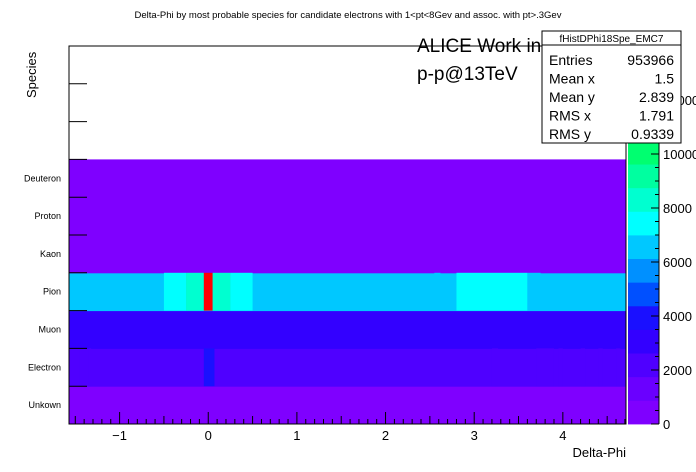 The height and width of the screenshot is (472, 696). I want to click on stats-label: RMS x, so click(570, 116).